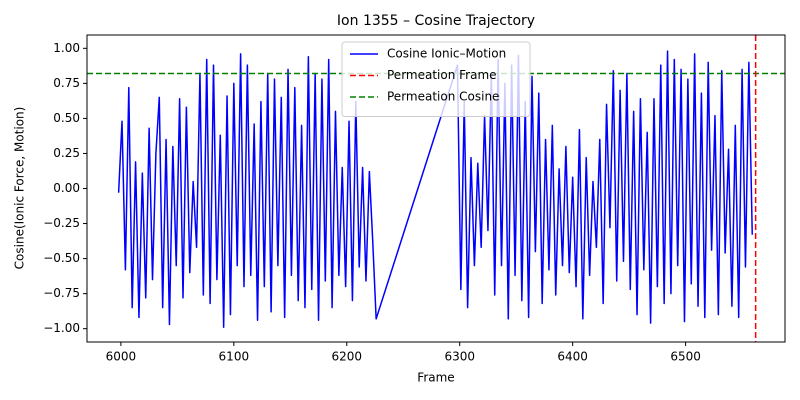 This screenshot has height=400, width=800. Describe the element at coordinates (66, 188) in the screenshot. I see `y-tick-label: 0.00` at that location.